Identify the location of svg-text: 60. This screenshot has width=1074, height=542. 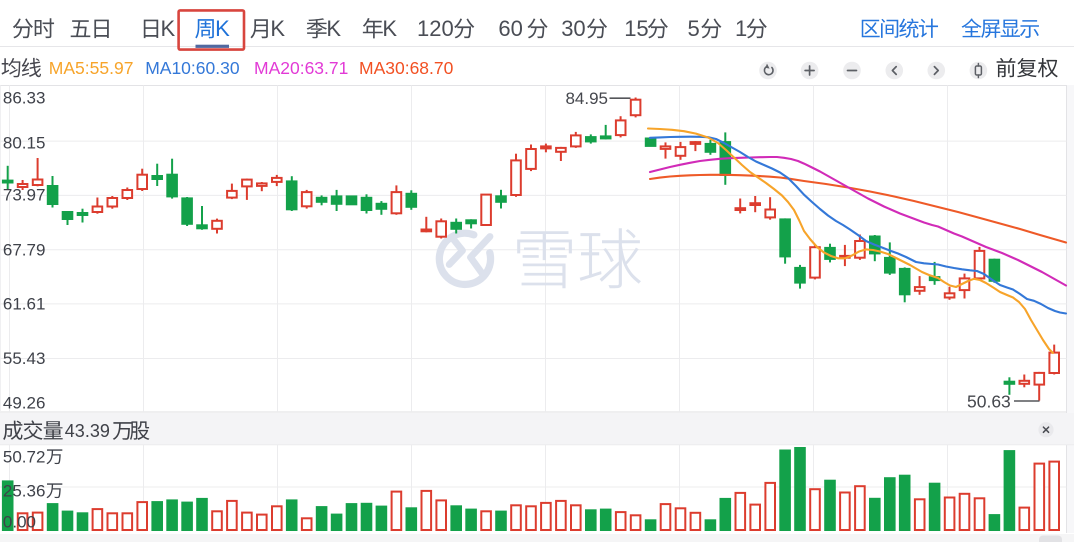
(510, 28).